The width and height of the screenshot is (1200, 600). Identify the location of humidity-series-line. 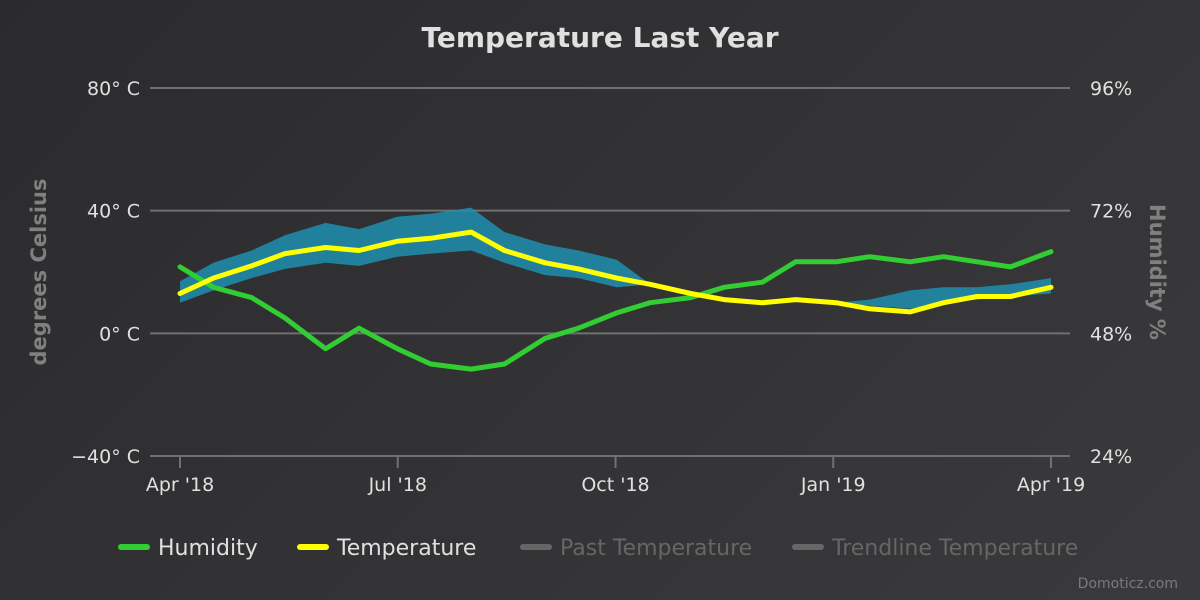
(615, 310).